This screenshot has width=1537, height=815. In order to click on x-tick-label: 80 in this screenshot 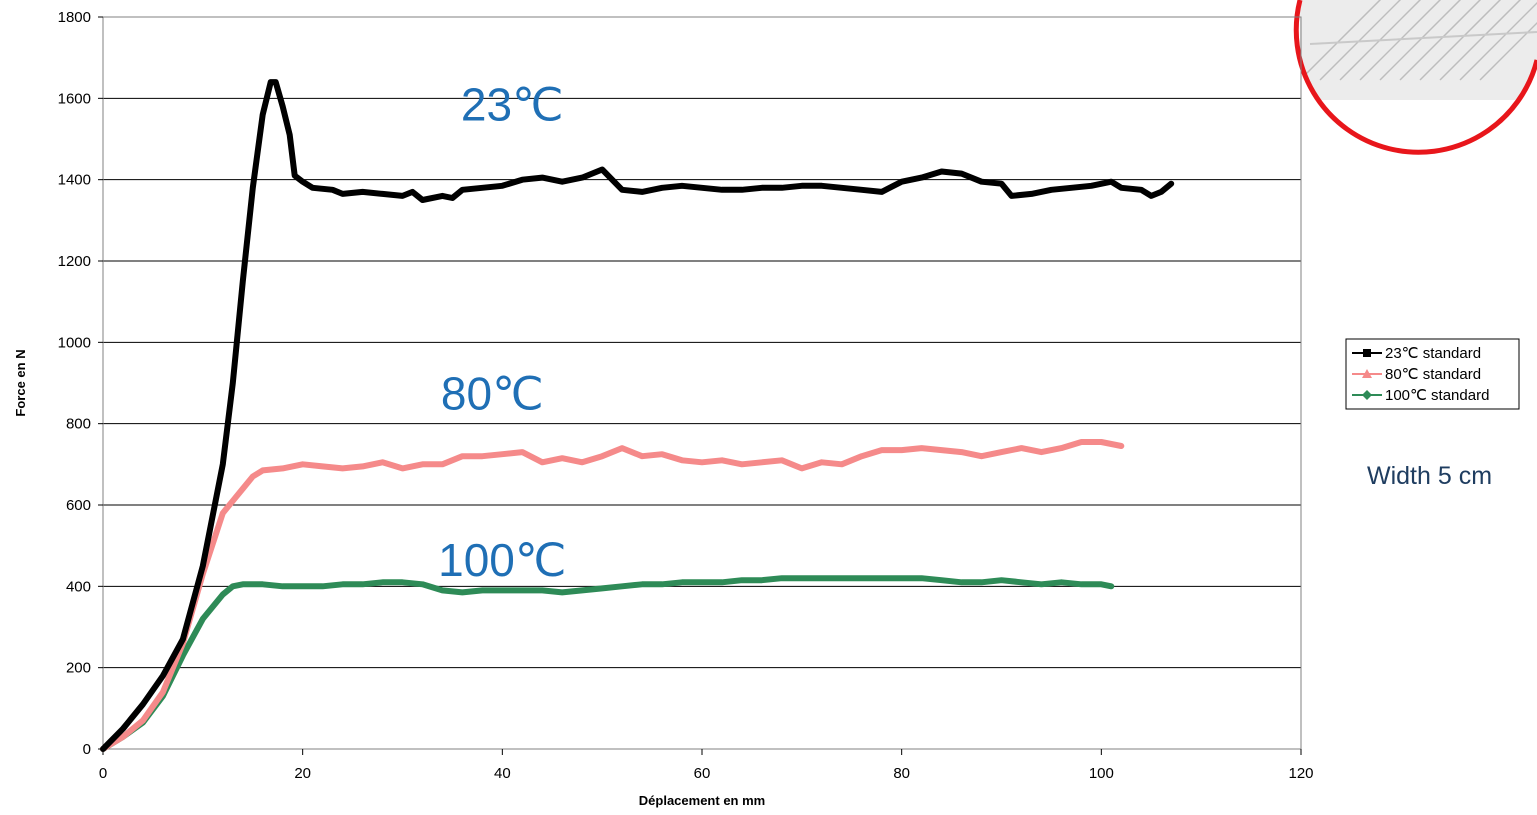, I will do `click(901, 773)`.